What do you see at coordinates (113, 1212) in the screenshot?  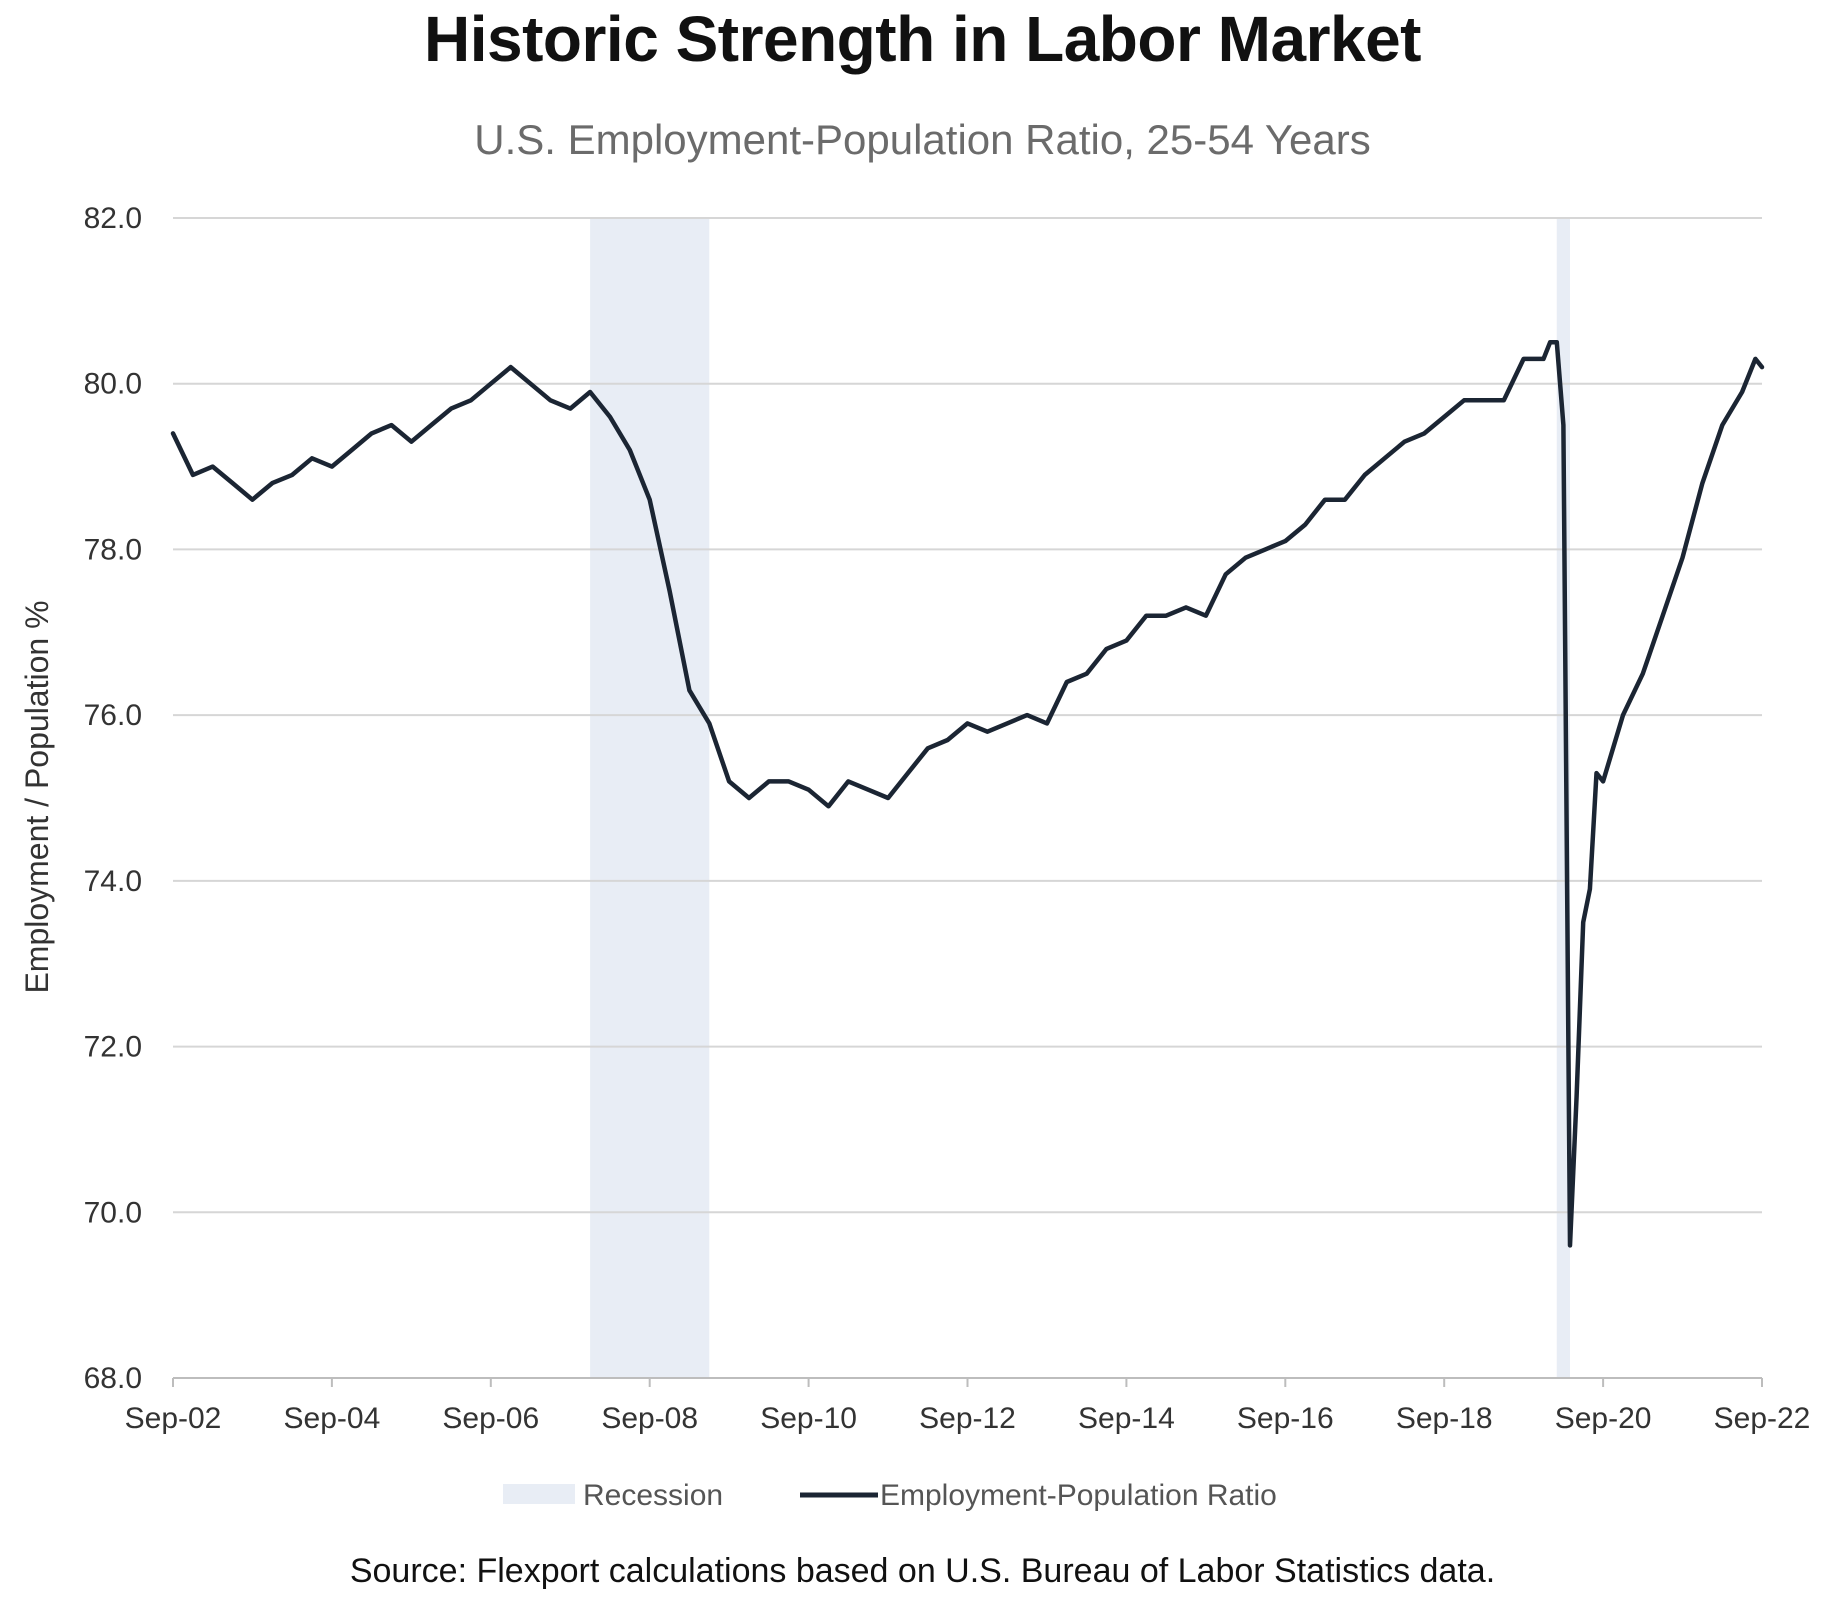 I see `y-tick-label: 70.0` at bounding box center [113, 1212].